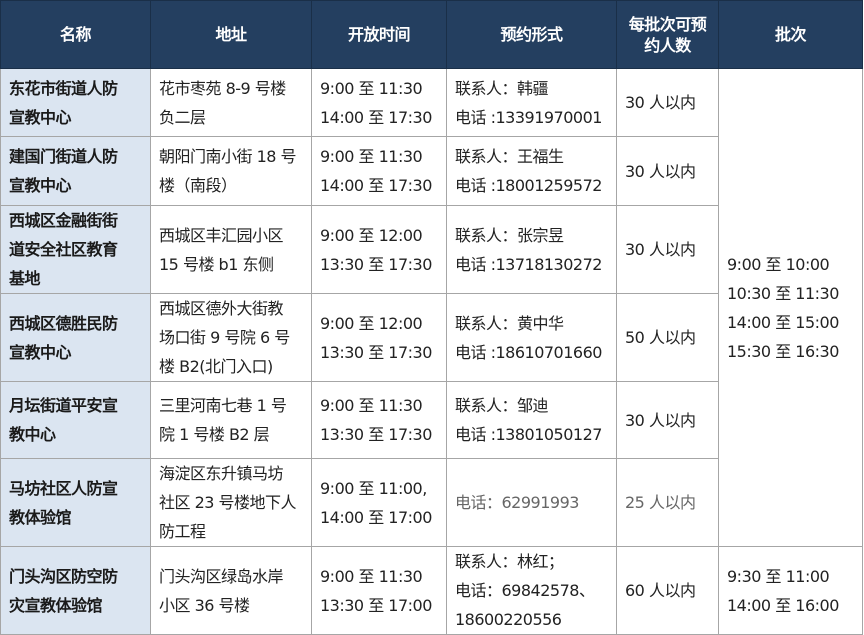  I want to click on venue-address: 花市枣苑 8-9 号楼 负二层, so click(231, 102).